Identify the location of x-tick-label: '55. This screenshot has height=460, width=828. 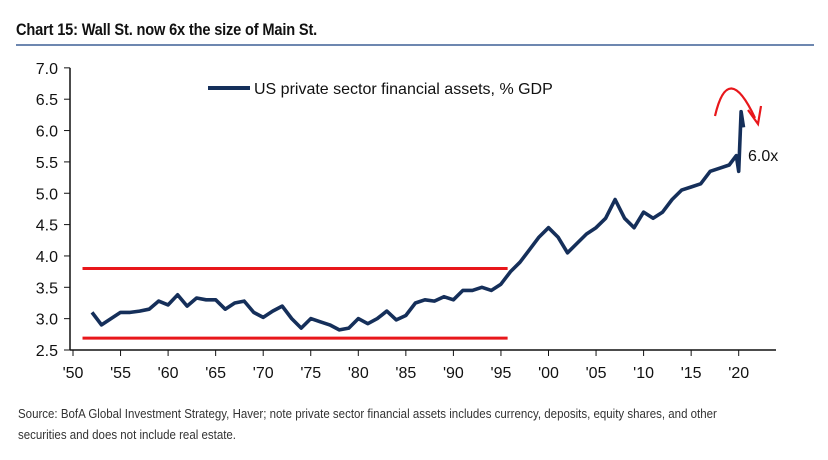
(120, 373).